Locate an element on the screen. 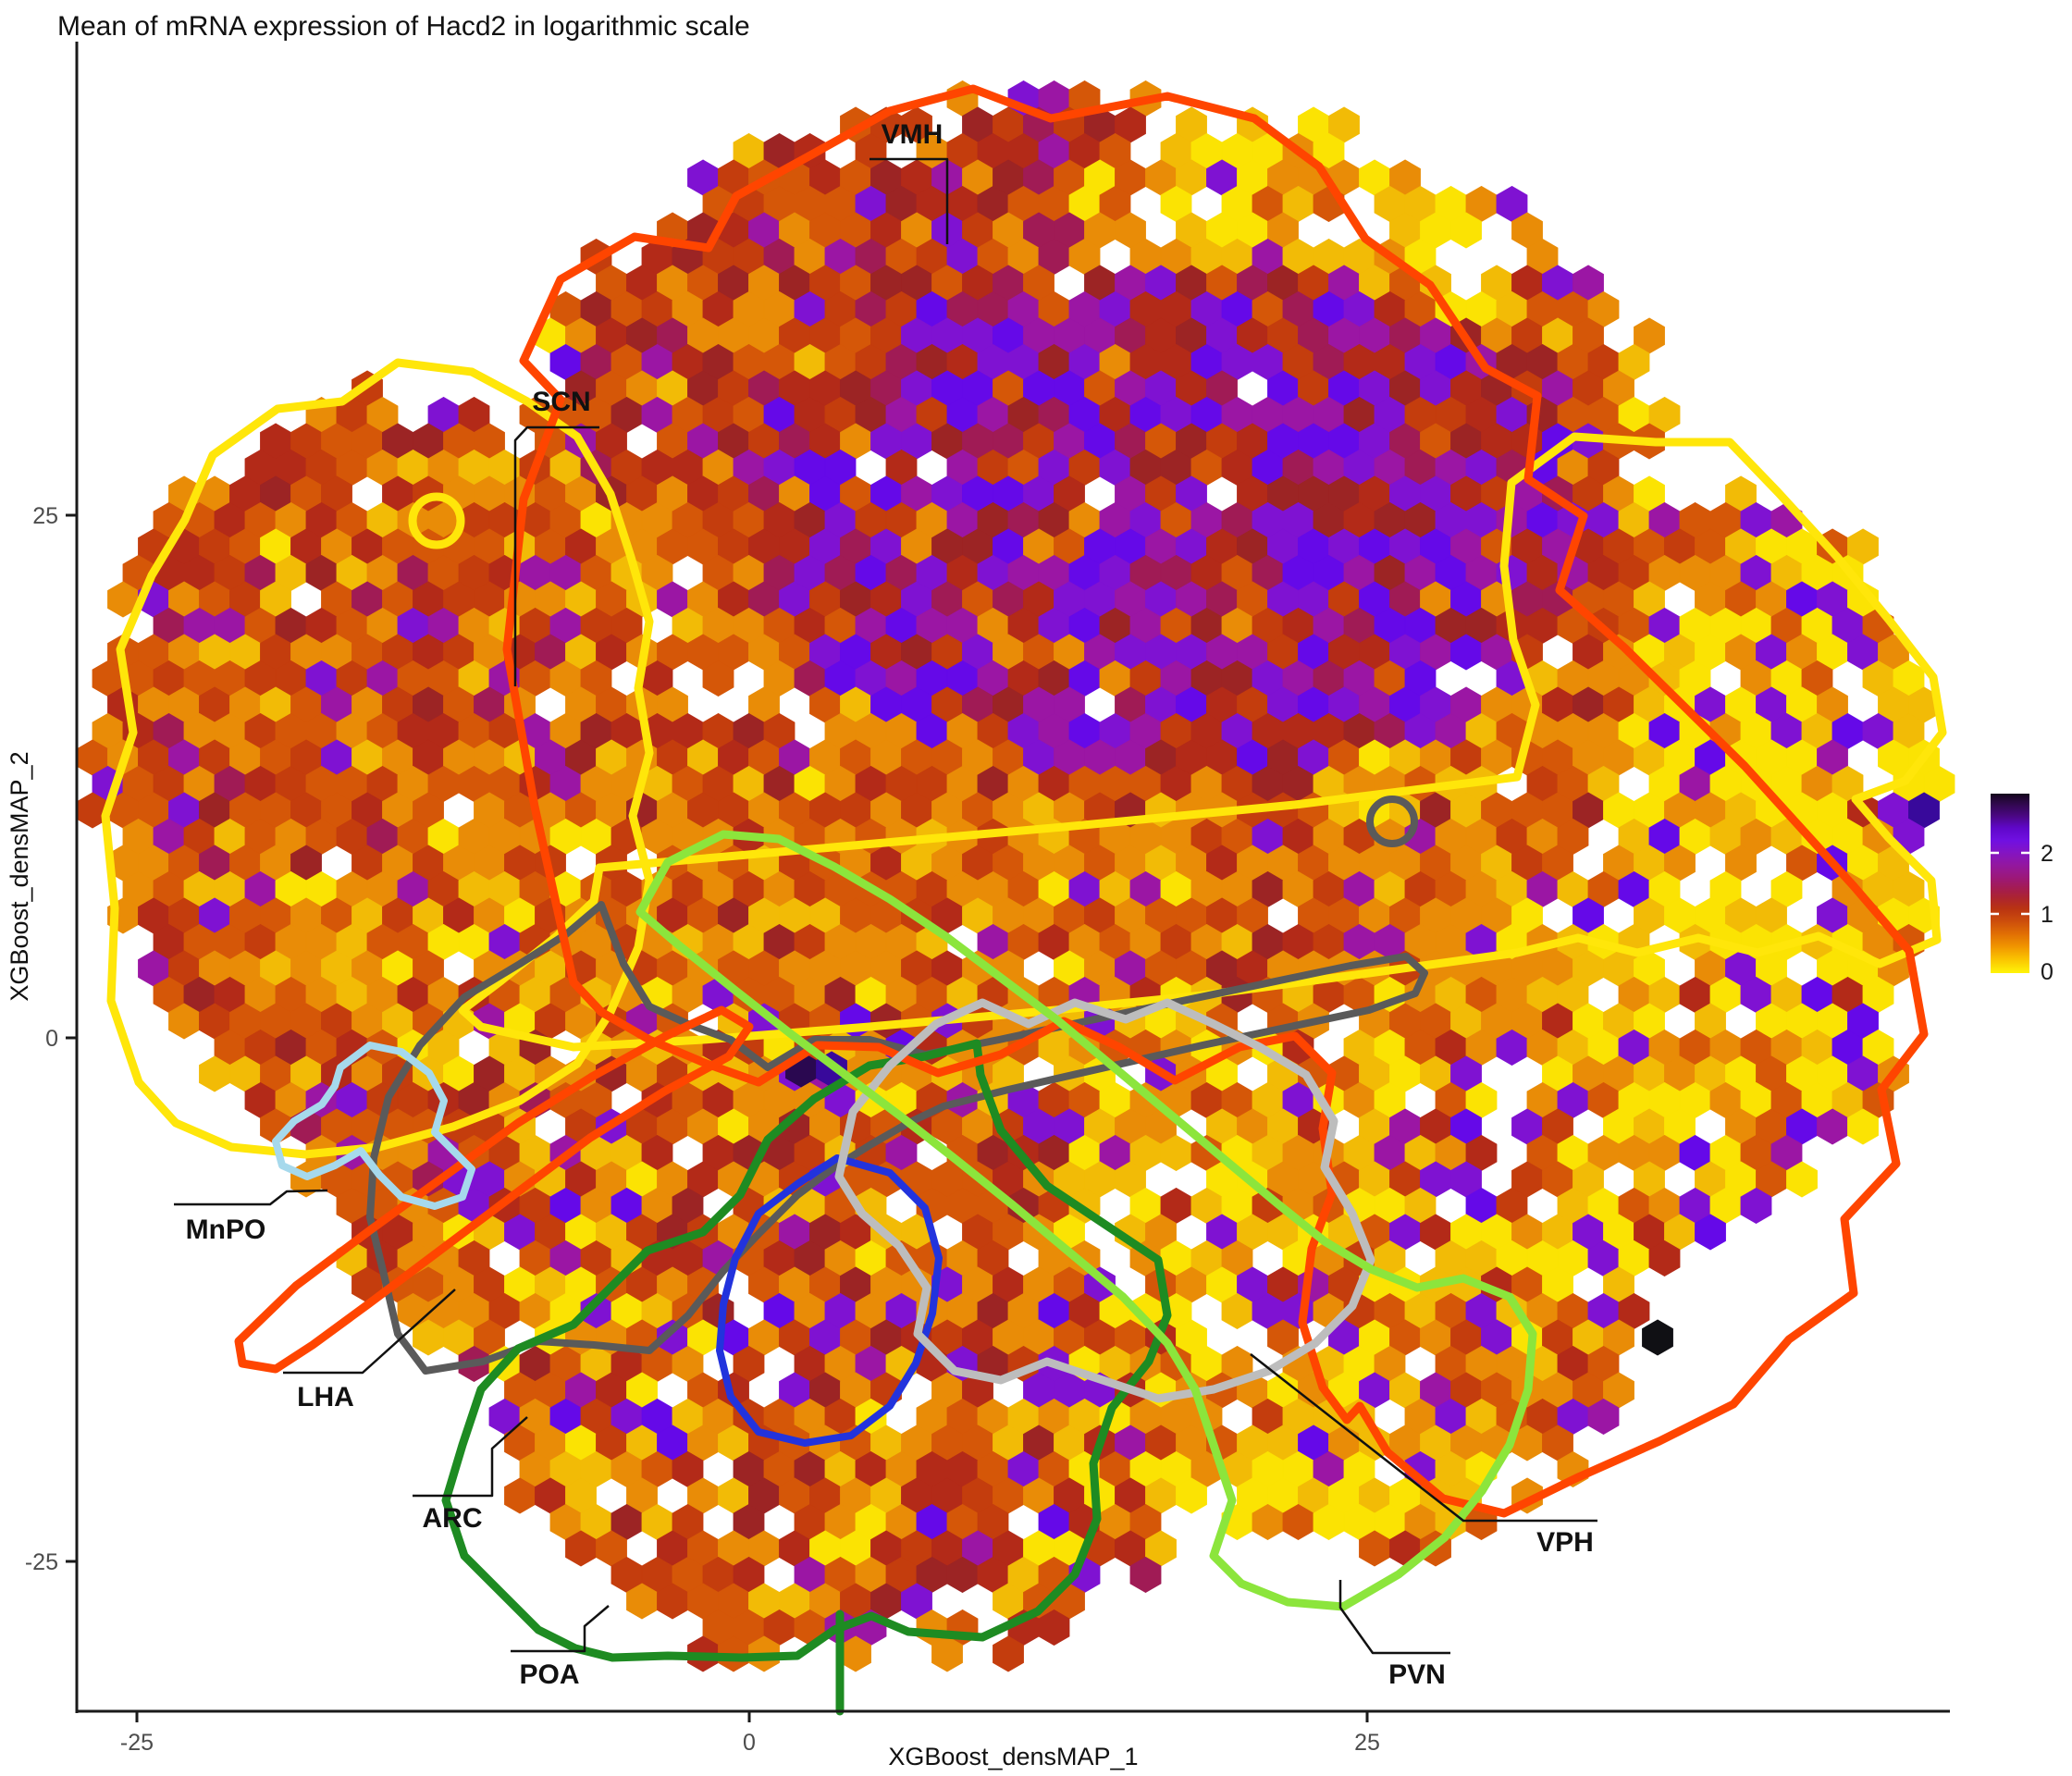 The width and height of the screenshot is (2072, 1776). colorbar-tick-label: 2 is located at coordinates (2048, 854).